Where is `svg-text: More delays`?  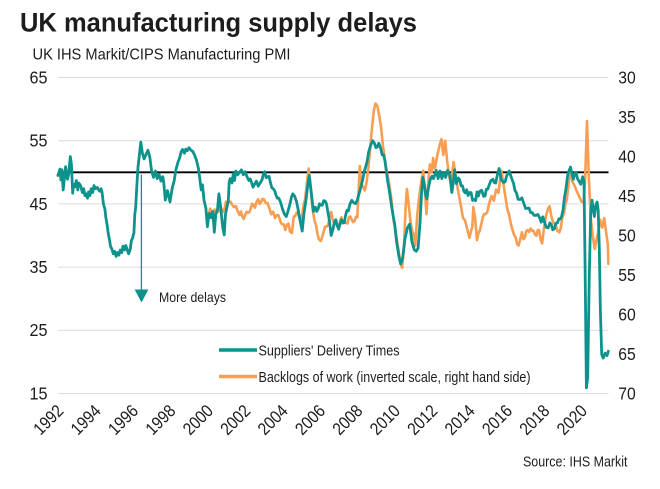 svg-text: More delays is located at coordinates (192, 297).